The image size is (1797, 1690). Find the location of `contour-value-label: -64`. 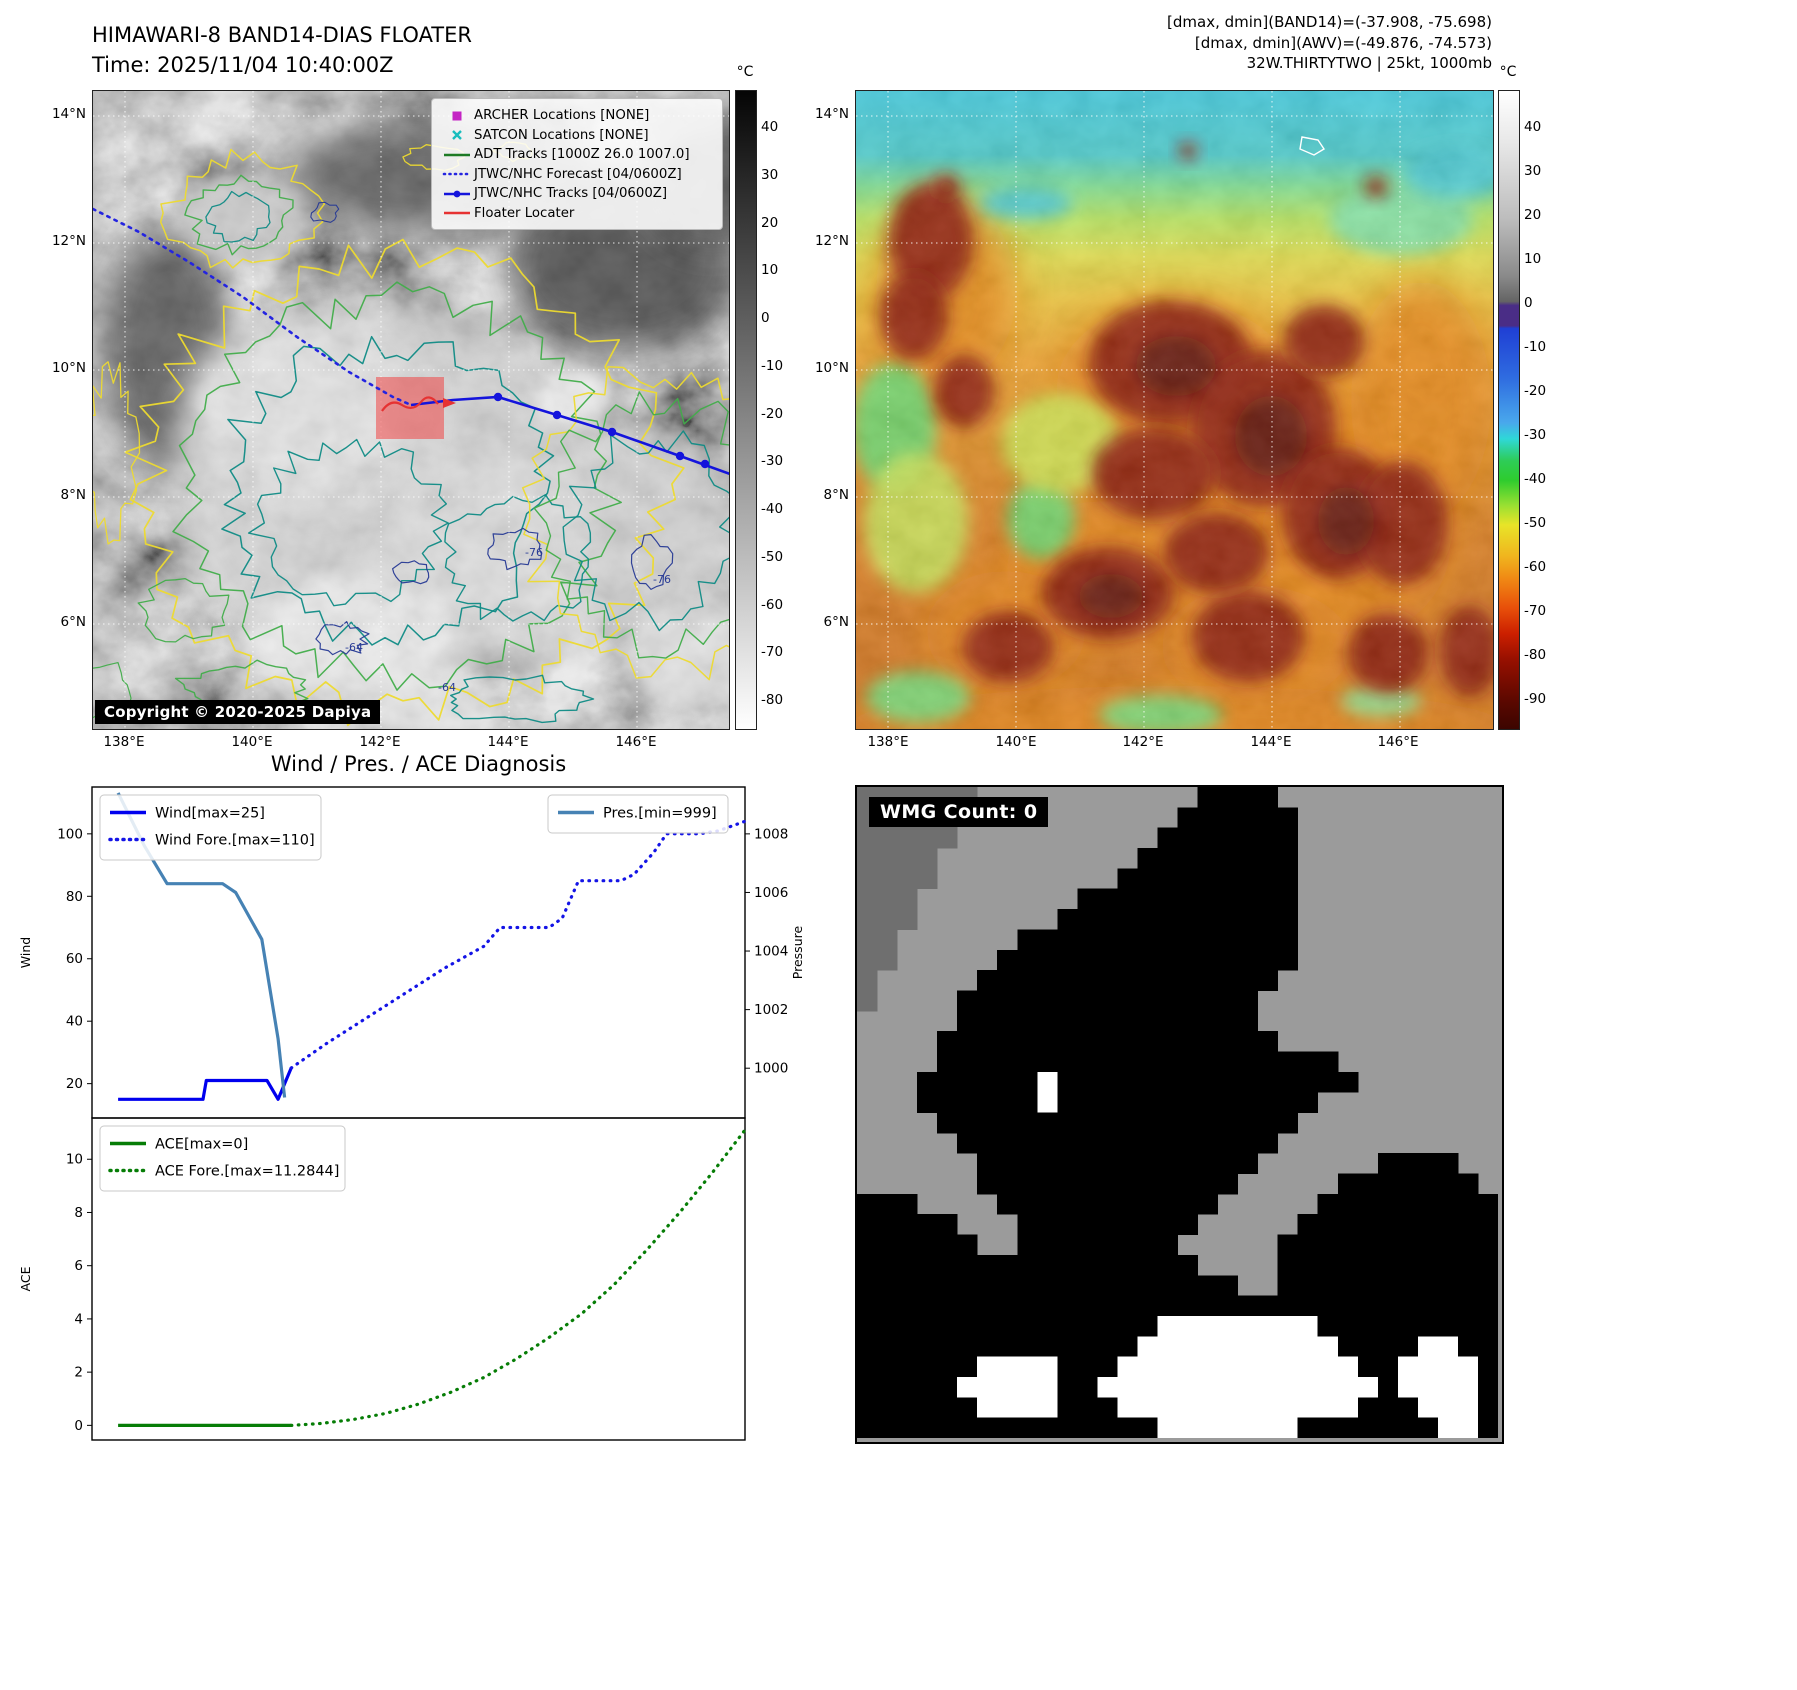

contour-value-label: -64 is located at coordinates (354, 647).